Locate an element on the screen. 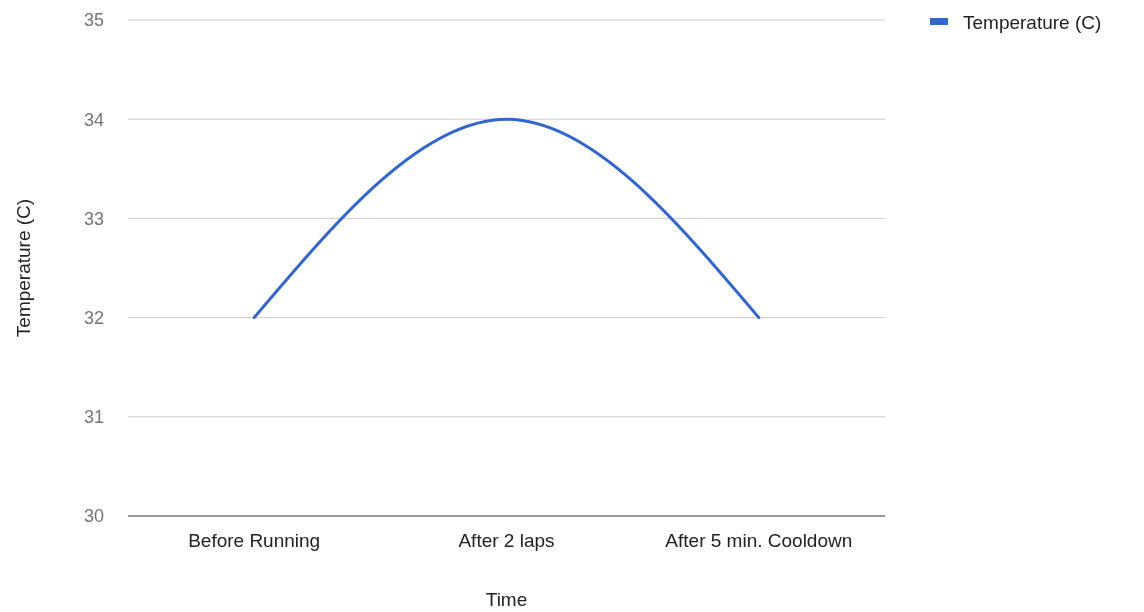 The width and height of the screenshot is (1144, 612). y-tick-label: 31 is located at coordinates (93, 417).